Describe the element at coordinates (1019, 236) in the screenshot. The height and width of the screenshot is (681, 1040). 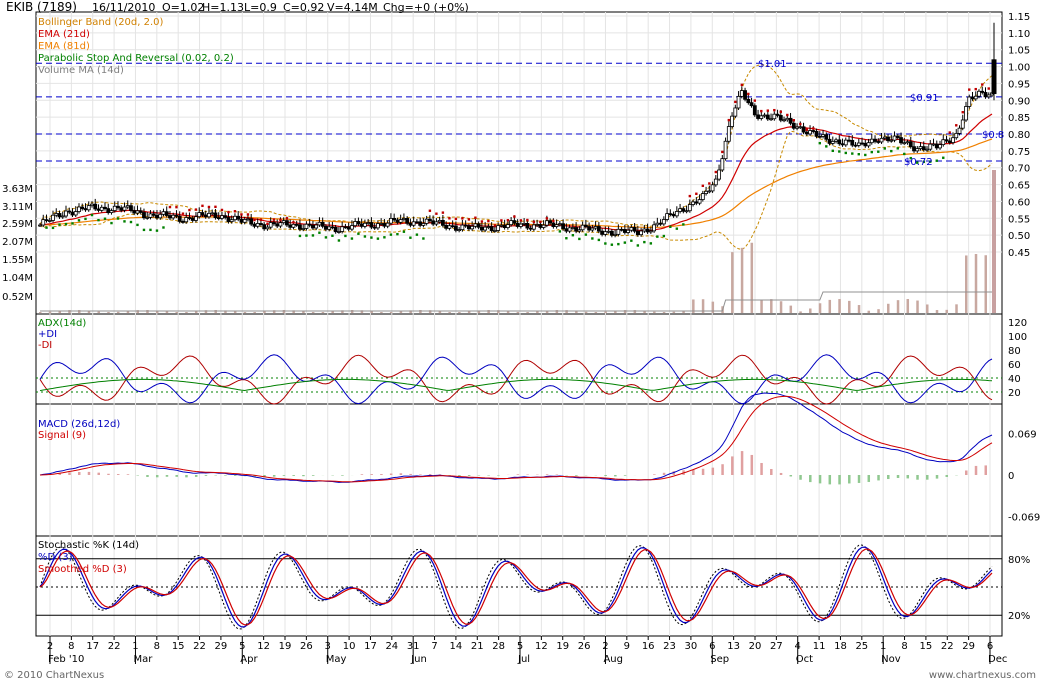
I see `price-tick-label: 0.50` at that location.